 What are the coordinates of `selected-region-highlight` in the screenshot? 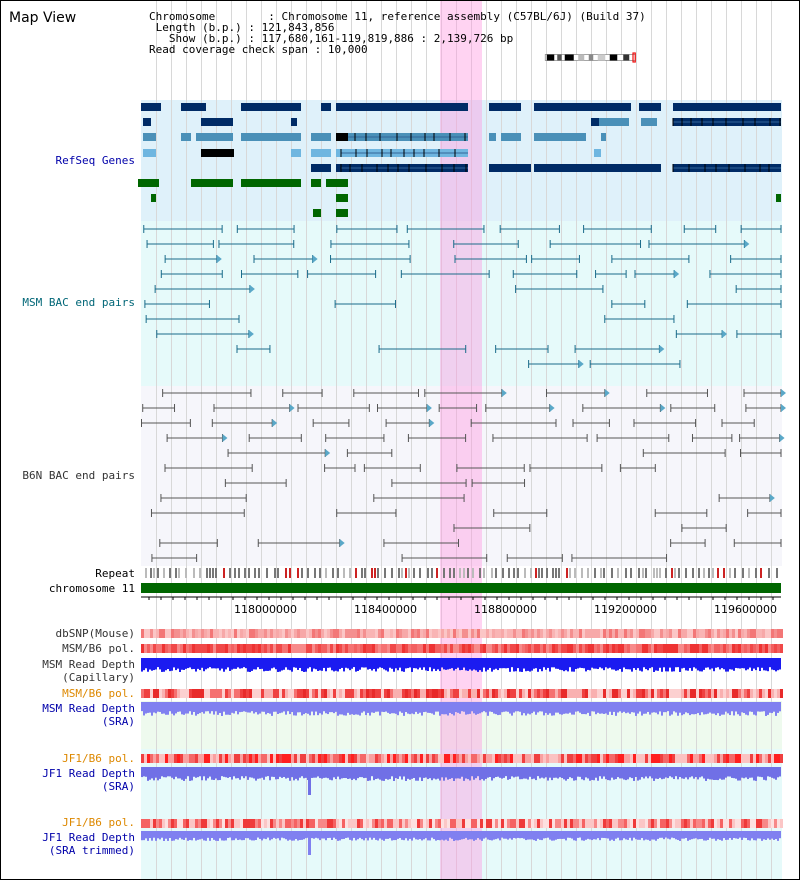 It's located at (461, 440).